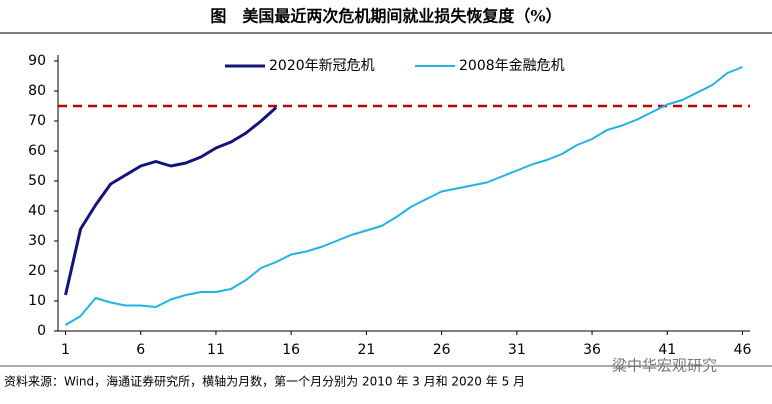 Image resolution: width=772 pixels, height=404 pixels. What do you see at coordinates (442, 350) in the screenshot?
I see `x-tick-label: 26` at bounding box center [442, 350].